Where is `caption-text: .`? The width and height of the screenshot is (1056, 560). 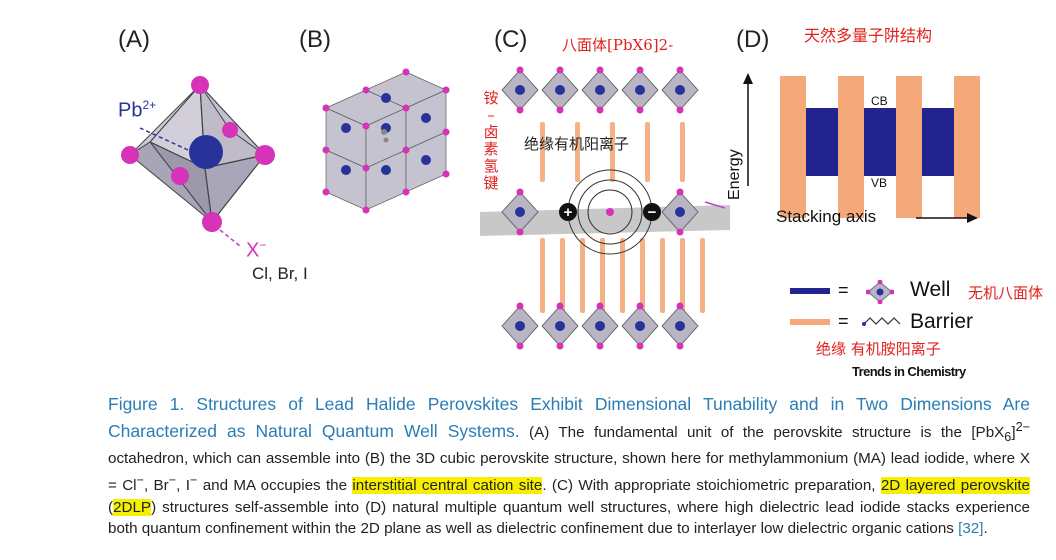 caption-text: . is located at coordinates (985, 529).